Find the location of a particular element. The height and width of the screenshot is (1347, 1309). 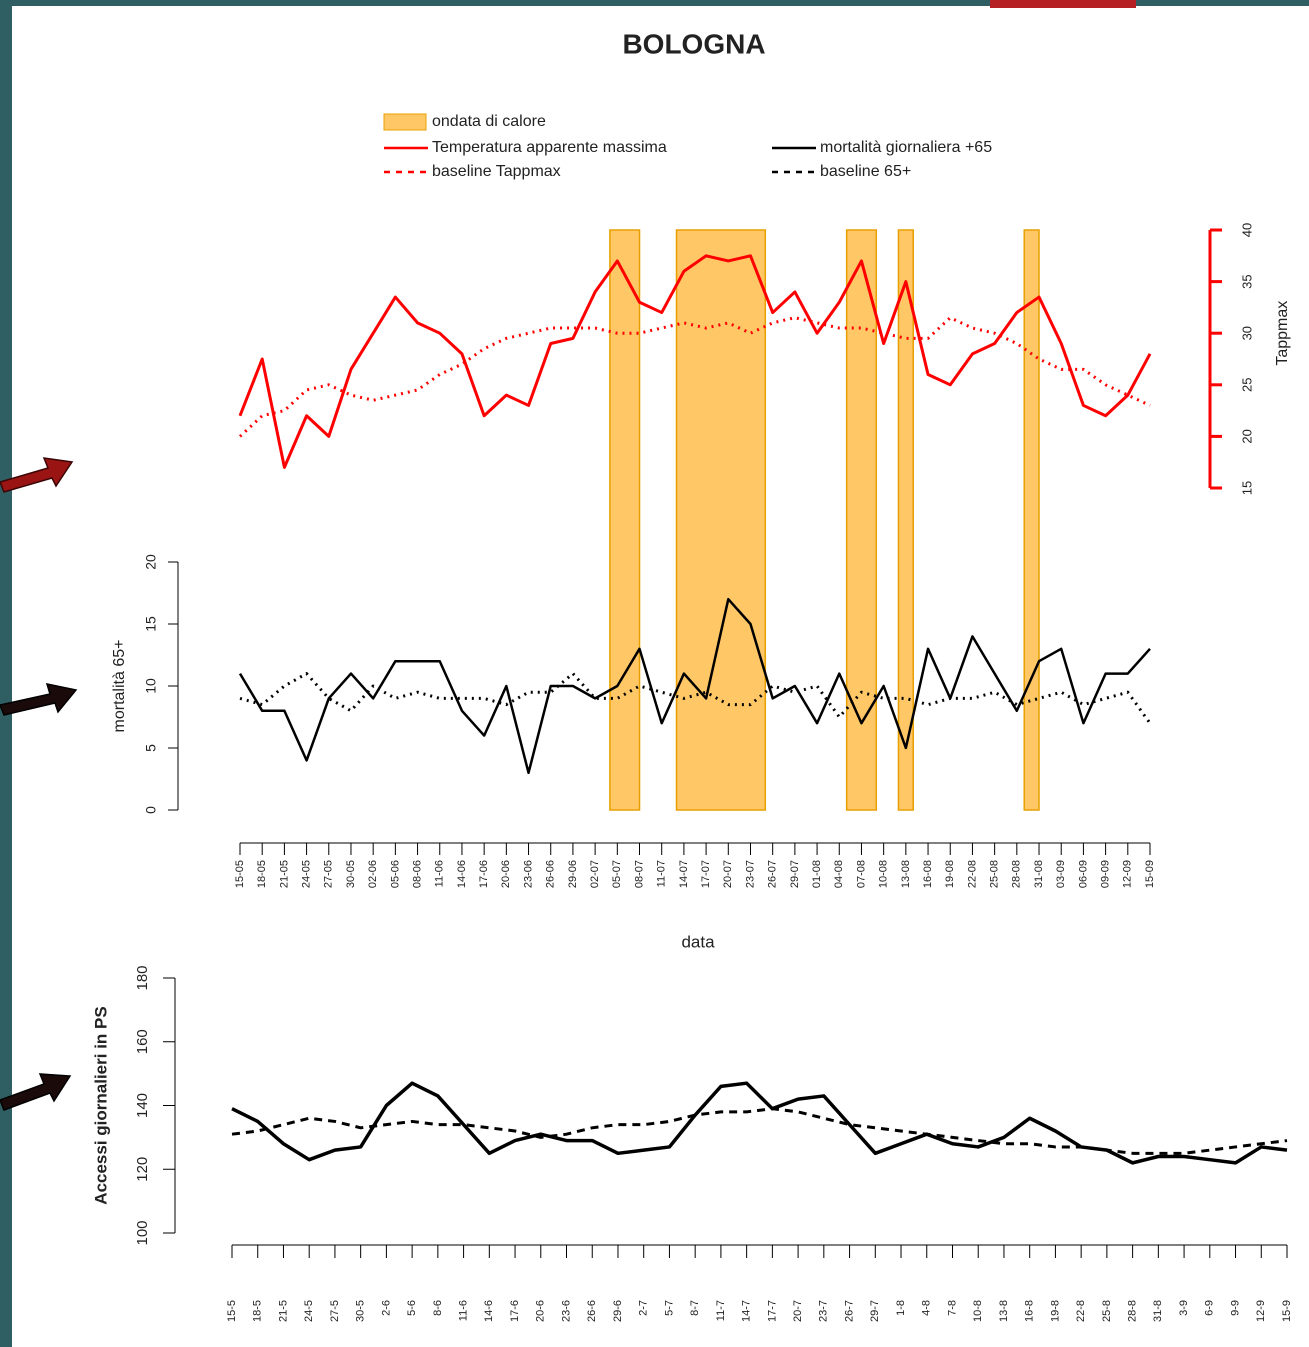

x-tick-label: 21-05 is located at coordinates (284, 874).